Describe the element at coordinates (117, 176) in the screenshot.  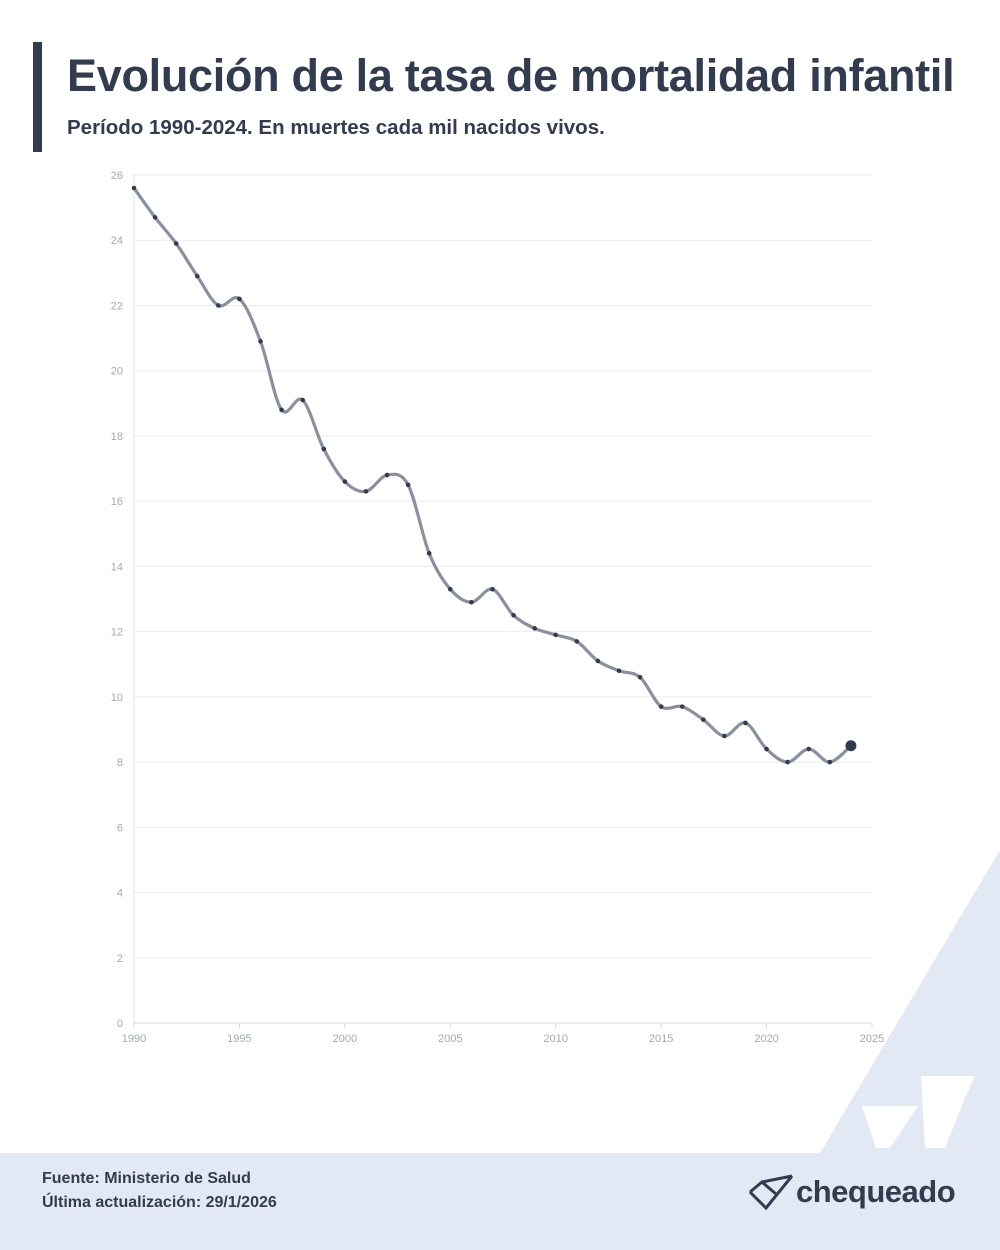
I see `y-tick-label: 26` at that location.